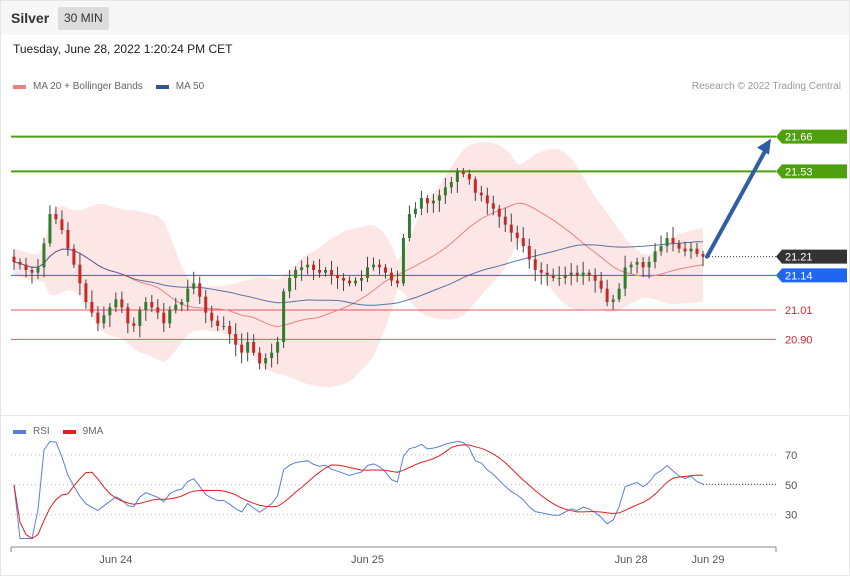 This screenshot has width=850, height=576. I want to click on rsi-ma-line, so click(358, 492).